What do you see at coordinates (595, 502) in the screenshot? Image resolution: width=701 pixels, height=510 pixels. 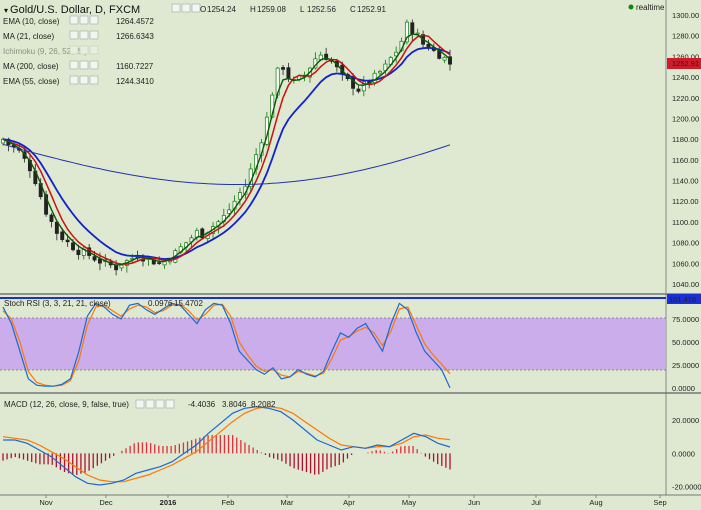 I see `time-tick: Aug` at bounding box center [595, 502].